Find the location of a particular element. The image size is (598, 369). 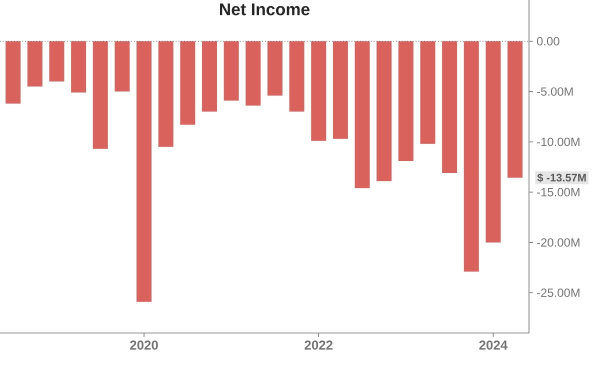

x-tick-label: 2020 is located at coordinates (144, 345).